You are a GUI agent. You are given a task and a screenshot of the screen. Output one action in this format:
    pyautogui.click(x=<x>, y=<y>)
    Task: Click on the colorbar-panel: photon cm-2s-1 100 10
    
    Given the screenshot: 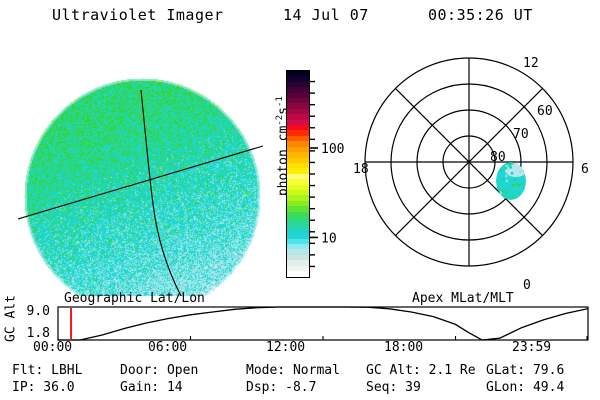 What is the action you would take?
    pyautogui.click(x=304, y=174)
    